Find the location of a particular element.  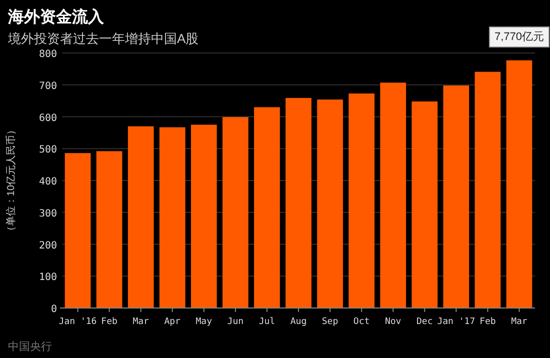

x-tick-label: Oct is located at coordinates (361, 322).